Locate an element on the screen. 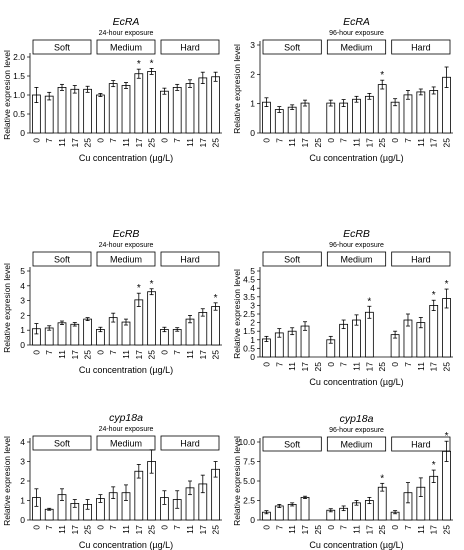 Image resolution: width=464 pixels, height=550 pixels. chart-subtitle: 24-hour exposure is located at coordinates (126, 33).